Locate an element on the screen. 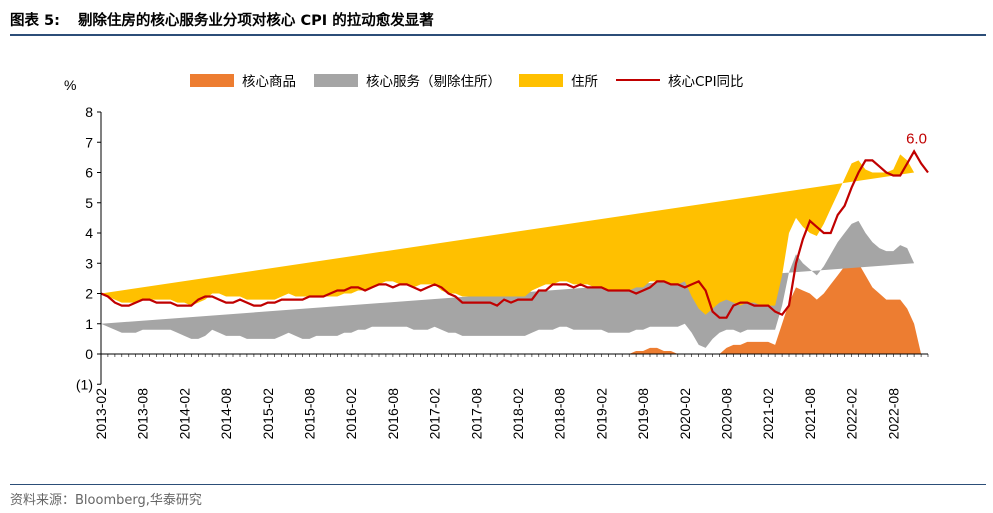 This screenshot has width=993, height=513. x-tick-label: 2013-08 is located at coordinates (143, 414).